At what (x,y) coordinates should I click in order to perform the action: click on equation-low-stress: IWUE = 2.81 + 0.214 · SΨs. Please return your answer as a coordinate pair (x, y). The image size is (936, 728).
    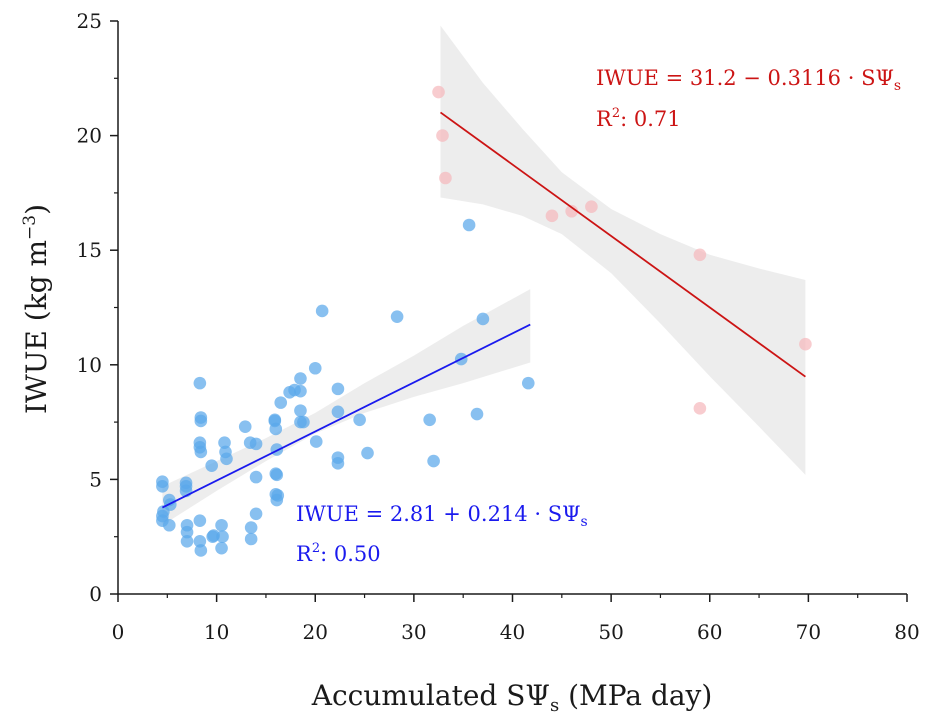
    Looking at the image, I should click on (442, 516).